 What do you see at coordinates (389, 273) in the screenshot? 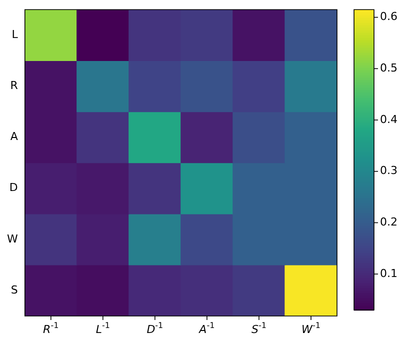
I see `color-bar-label: 0.1` at bounding box center [389, 273].